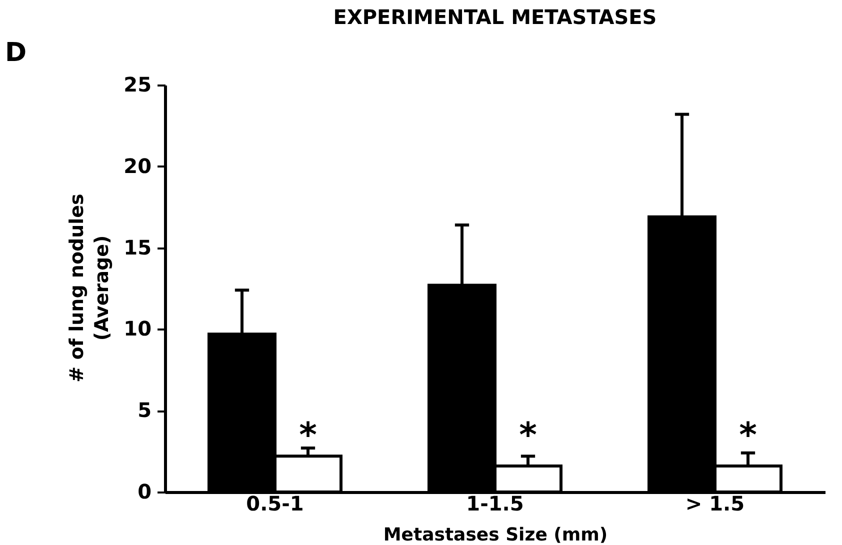 Image resolution: width=842 pixels, height=545 pixels. Describe the element at coordinates (89, 288) in the screenshot. I see `y-axis-title: # of lung nodules (Average)` at that location.